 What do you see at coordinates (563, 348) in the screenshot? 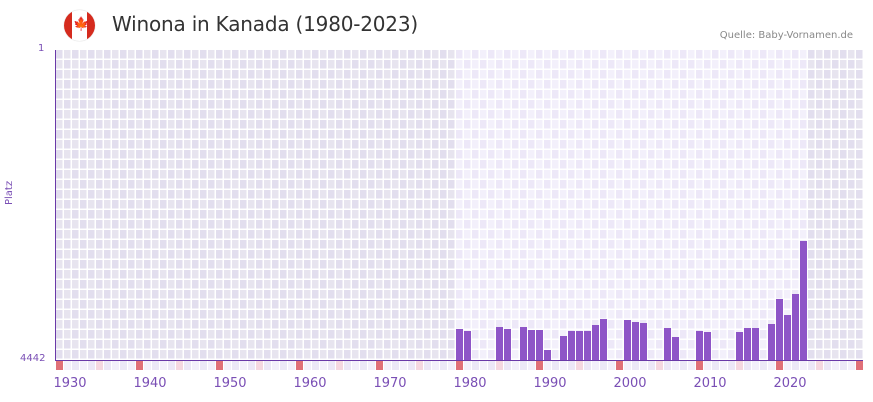
I see `bar-1993` at bounding box center [563, 348].